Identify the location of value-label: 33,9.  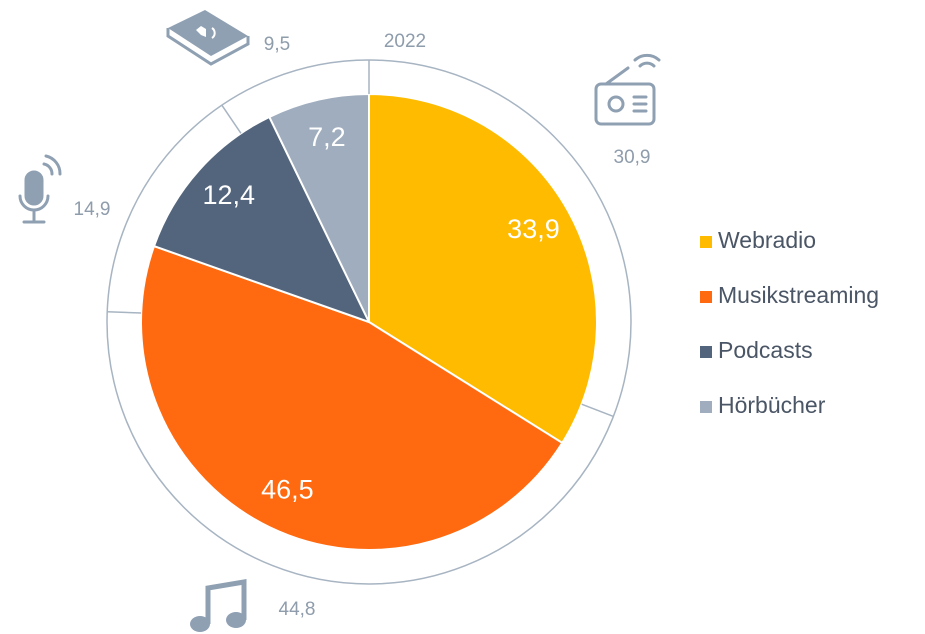
(533, 229).